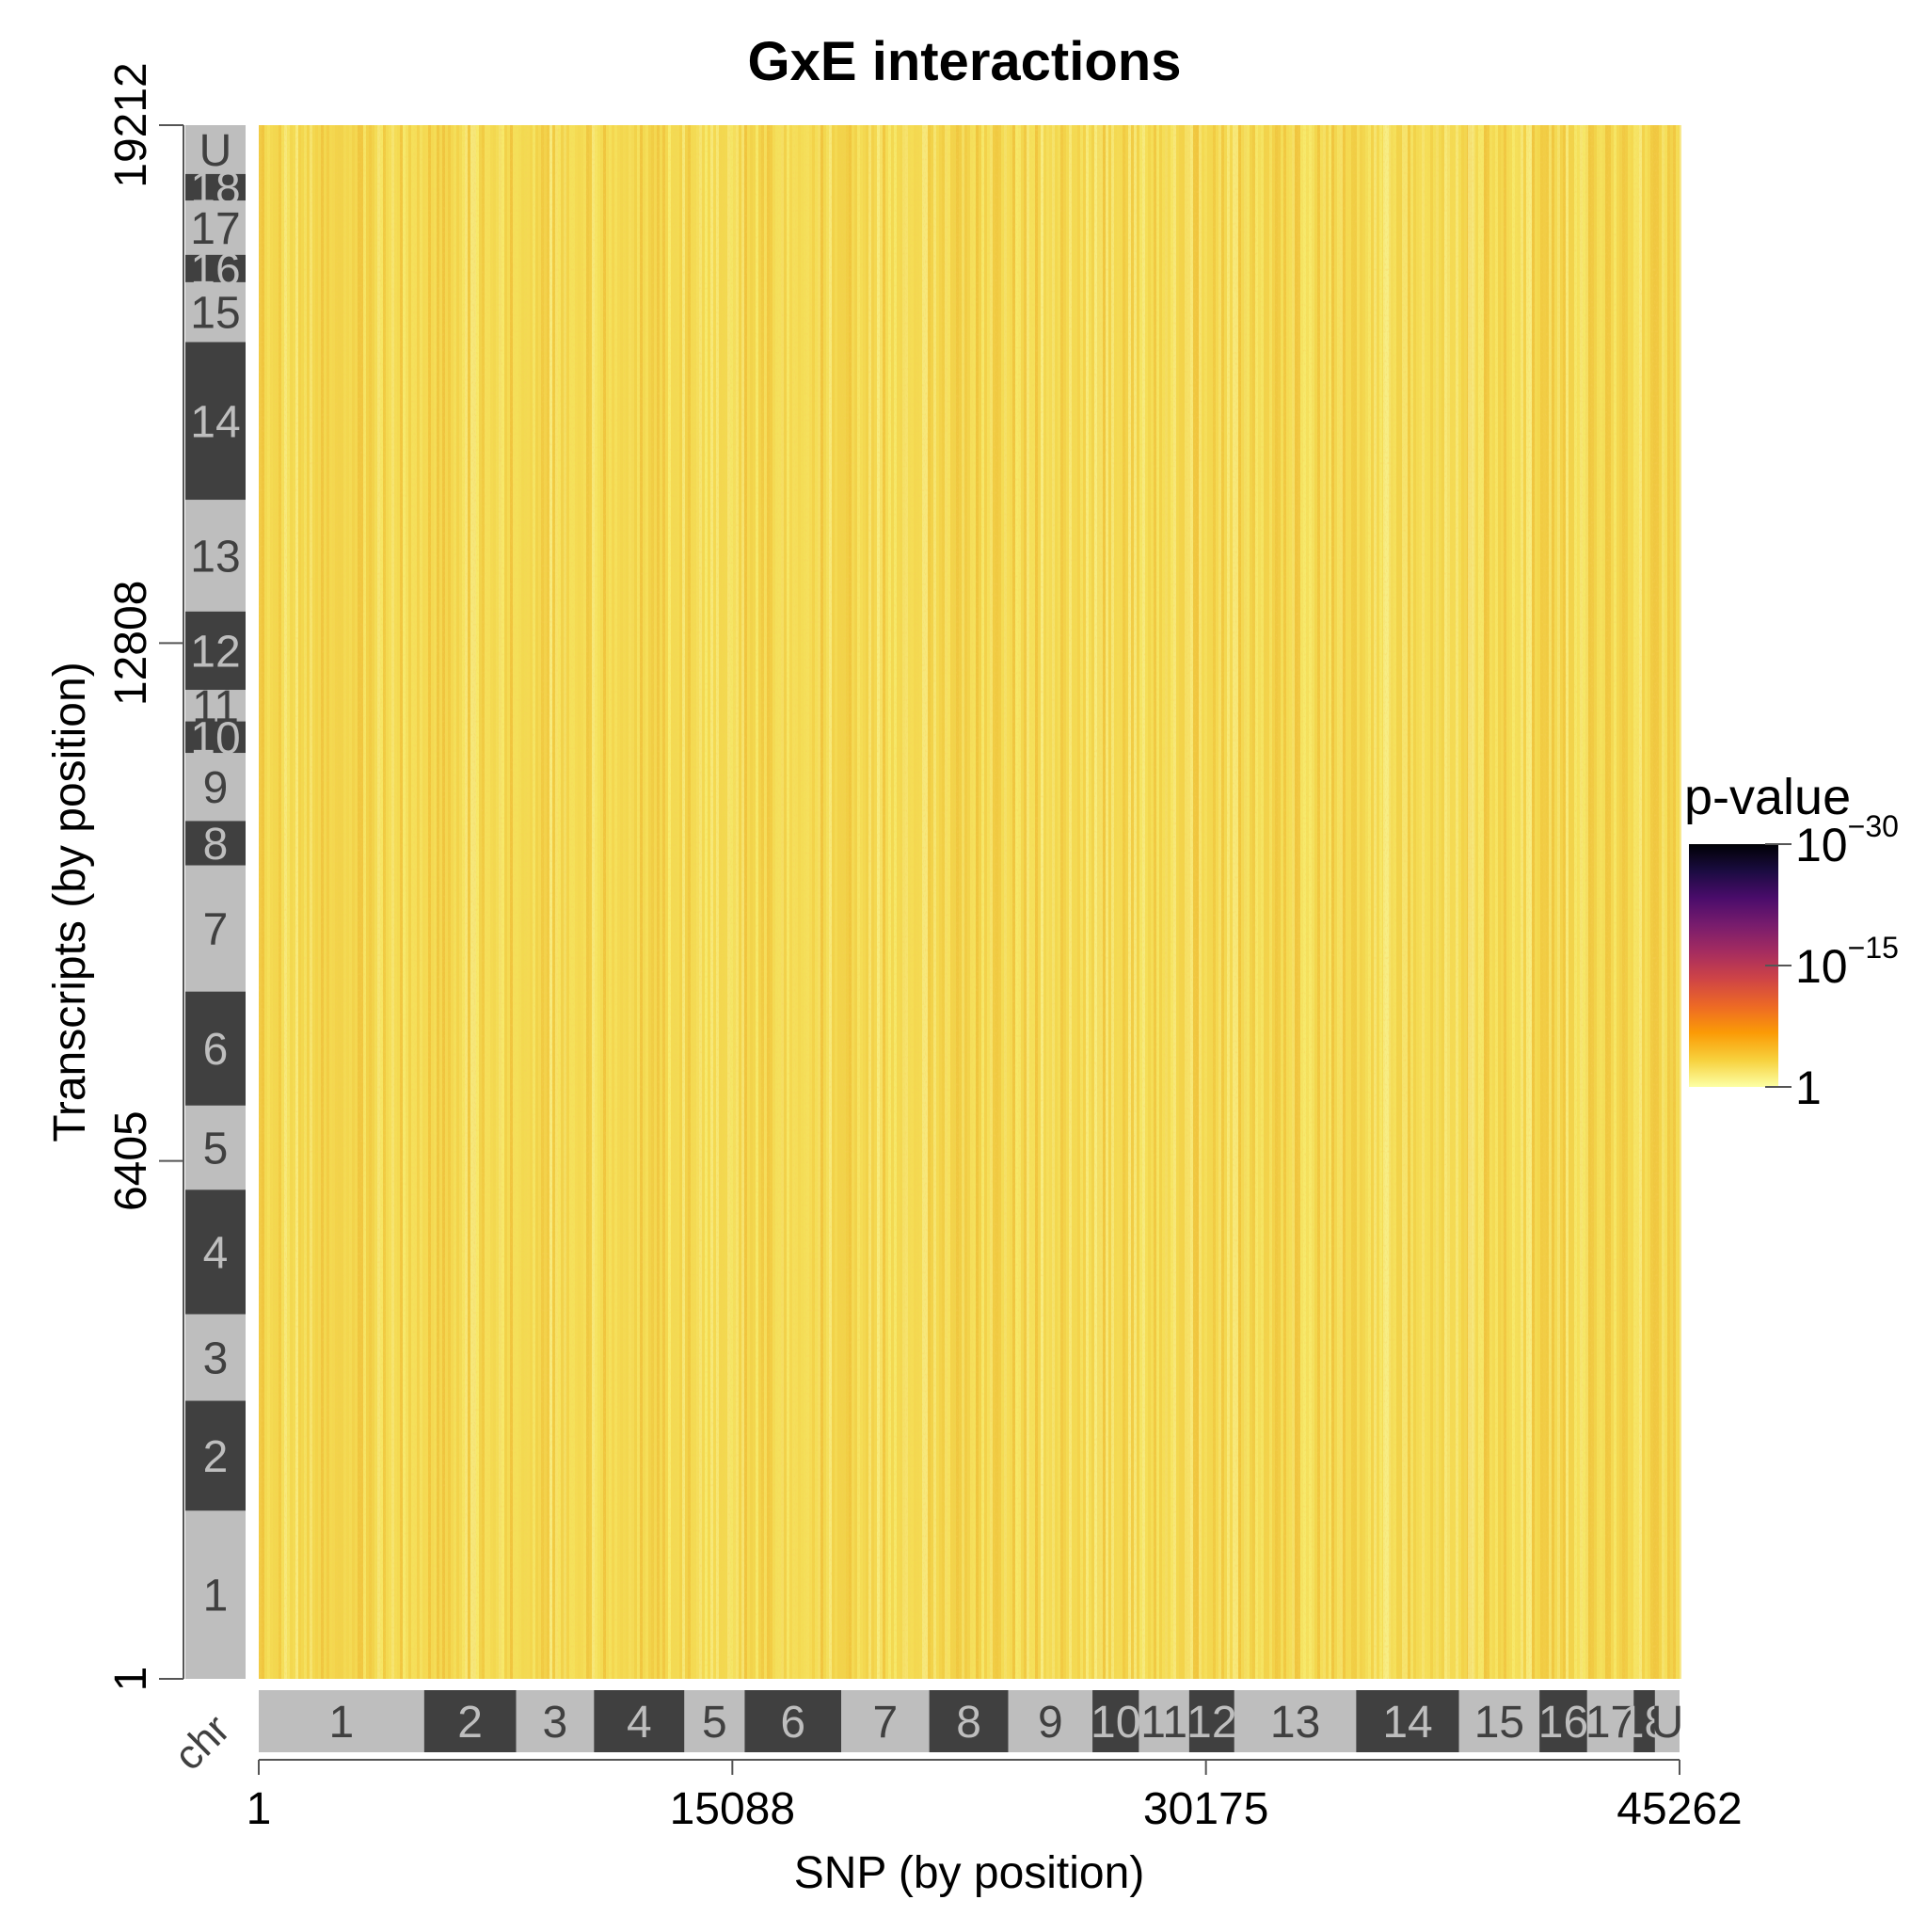  I want to click on x-chr-label-12: 12, so click(1211, 1723).